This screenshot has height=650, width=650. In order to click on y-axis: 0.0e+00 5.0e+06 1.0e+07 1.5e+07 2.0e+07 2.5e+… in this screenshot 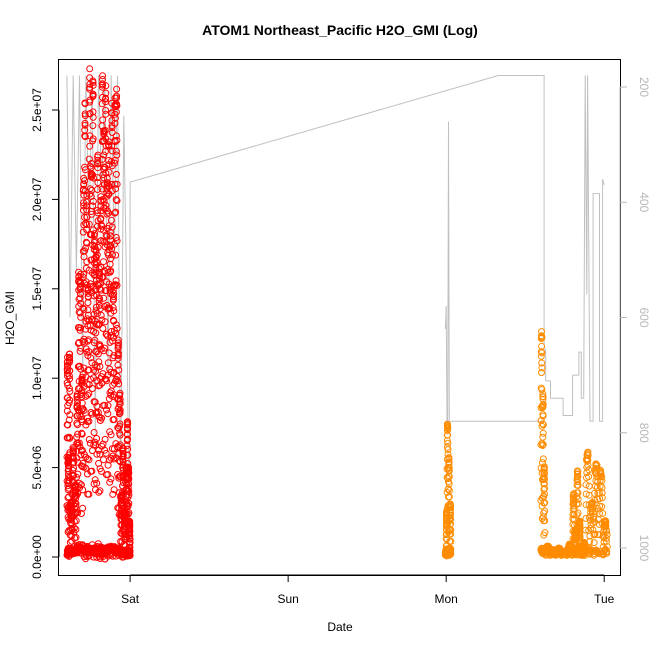, I will do `click(45, 333)`.